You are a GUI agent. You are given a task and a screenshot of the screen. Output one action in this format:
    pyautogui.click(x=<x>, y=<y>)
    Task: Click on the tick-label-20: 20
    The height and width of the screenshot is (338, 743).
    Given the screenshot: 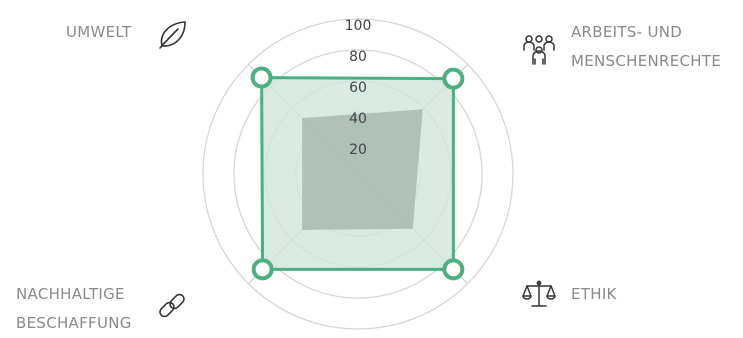 What is the action you would take?
    pyautogui.click(x=358, y=150)
    